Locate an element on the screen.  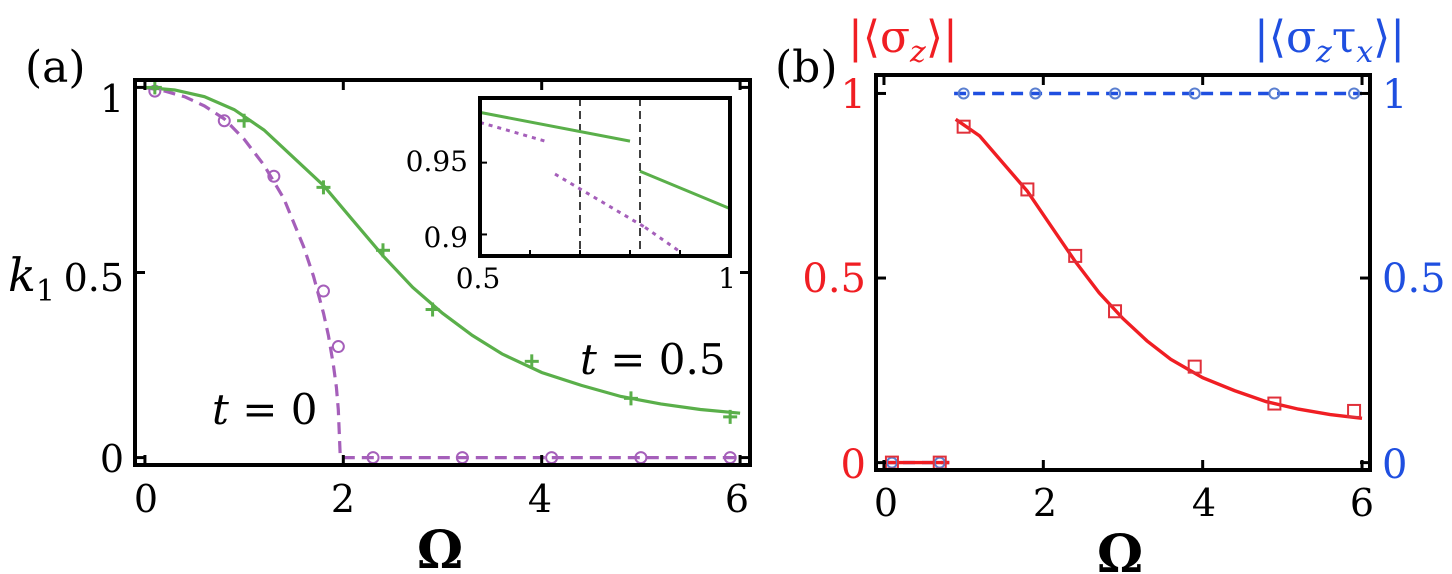
panel-a-y-axis-title: k1 is located at coordinates (31, 278).